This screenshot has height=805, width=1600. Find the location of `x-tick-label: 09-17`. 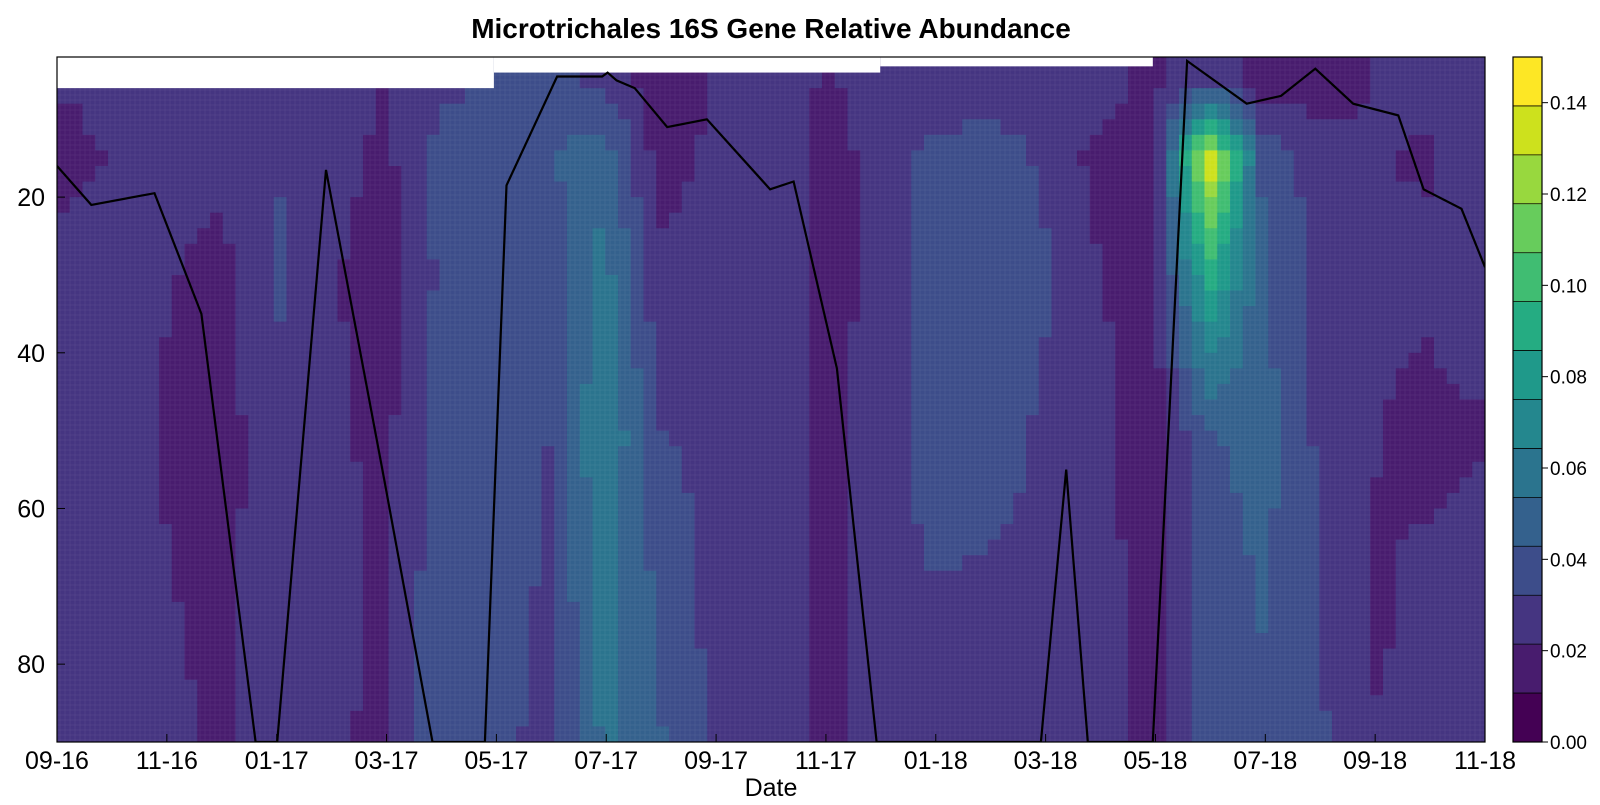

x-tick-label: 09-17 is located at coordinates (716, 761).